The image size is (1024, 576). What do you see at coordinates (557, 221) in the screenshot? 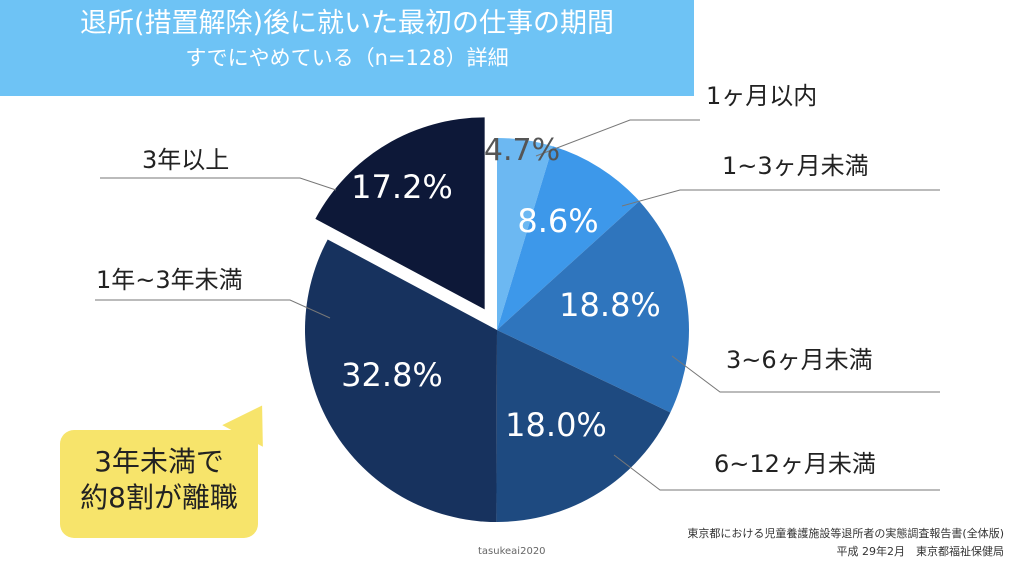
I see `pie-value-label: 8.6%` at bounding box center [557, 221].